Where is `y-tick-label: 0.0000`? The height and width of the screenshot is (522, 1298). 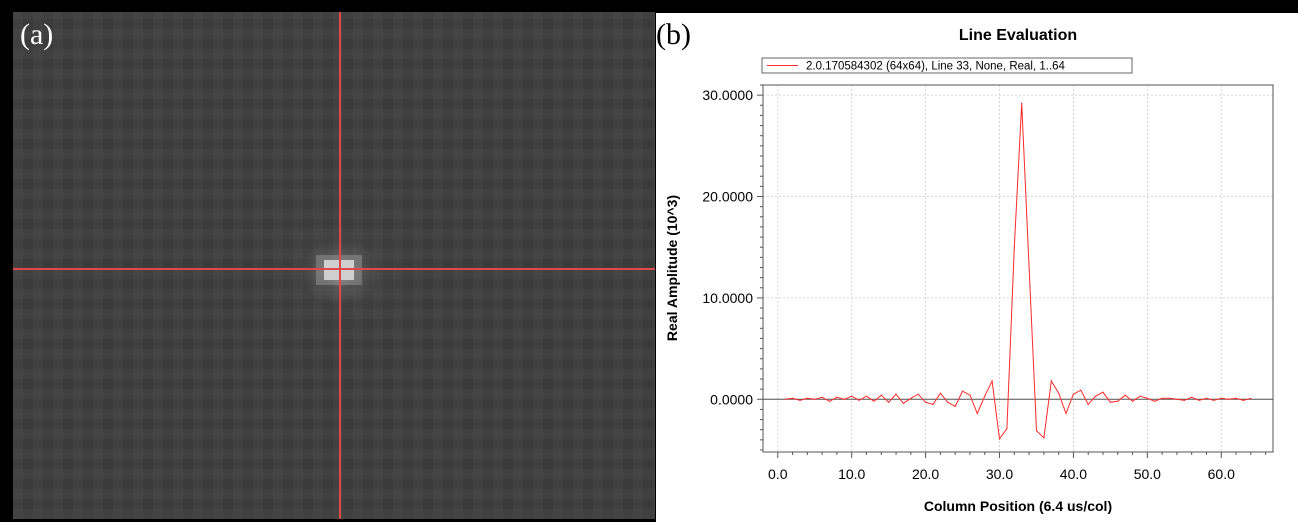
y-tick-label: 0.0000 is located at coordinates (731, 399).